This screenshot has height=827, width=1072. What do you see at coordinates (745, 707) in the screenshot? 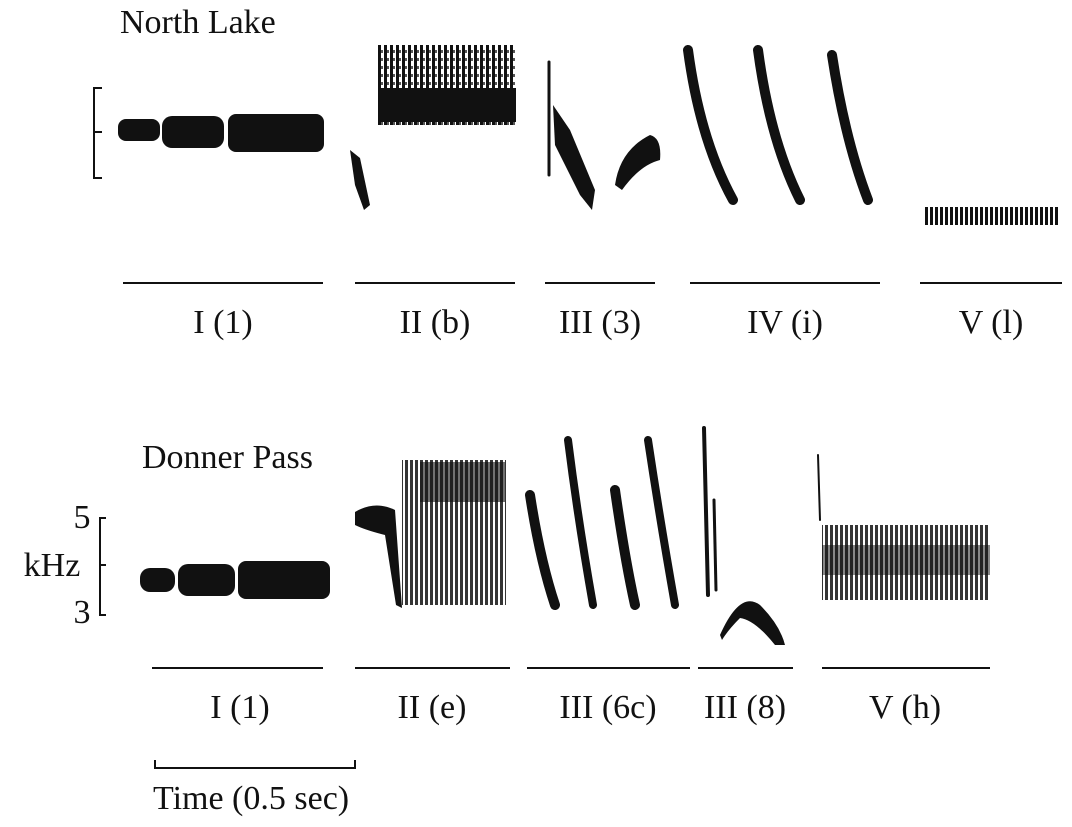
I see `syllable-label: III (8)` at bounding box center [745, 707].